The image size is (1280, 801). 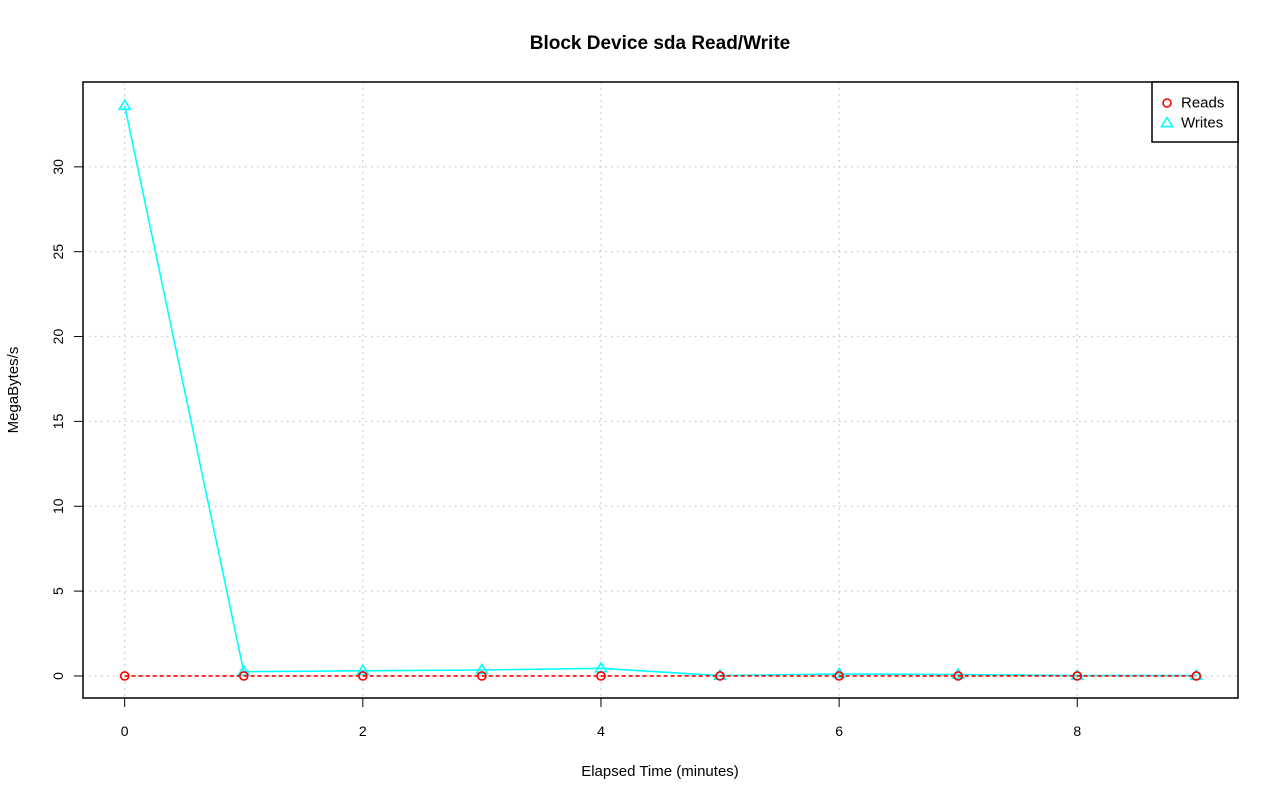 I want to click on x-axis: 0 2 4 6 8, so click(x=601, y=718).